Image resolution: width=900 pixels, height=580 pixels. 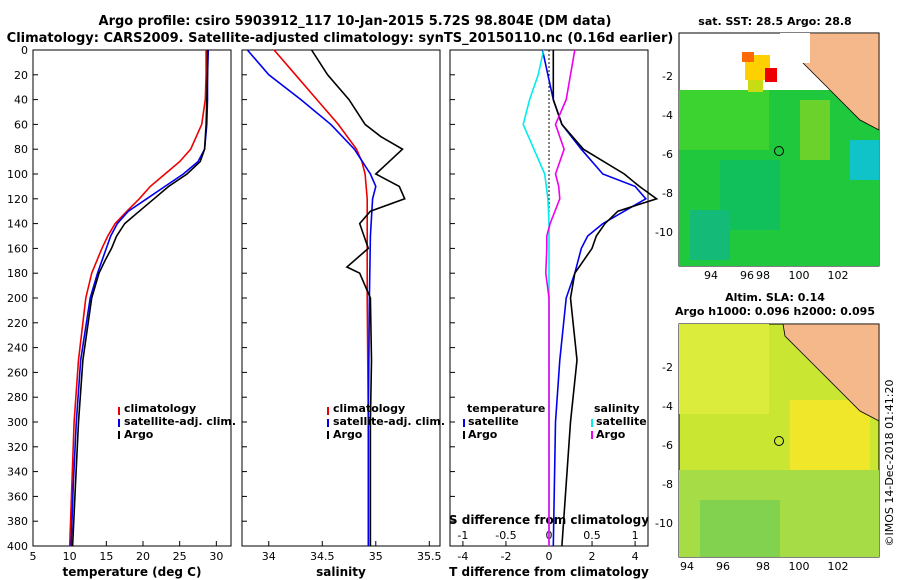 I want to click on x-tick-label: -4, so click(x=462, y=556).